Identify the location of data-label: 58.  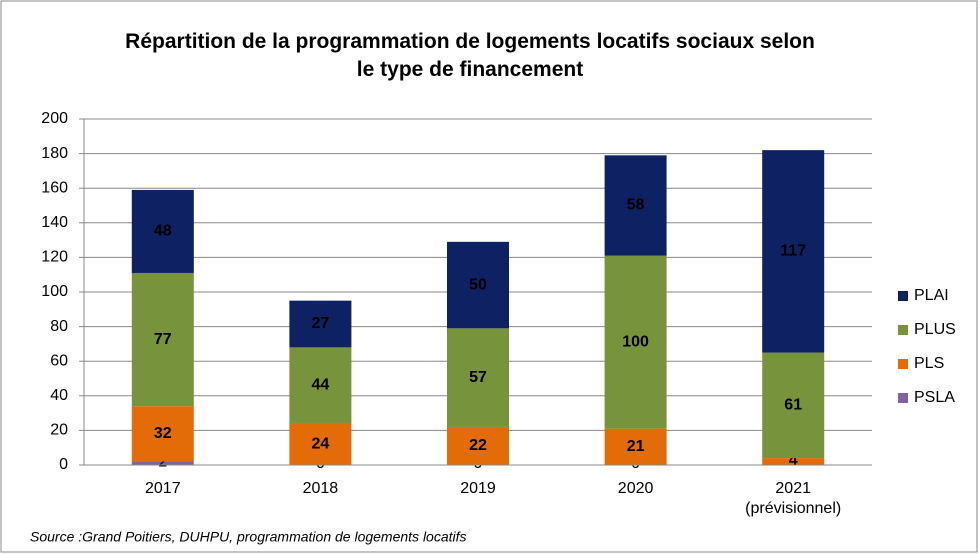
(636, 205).